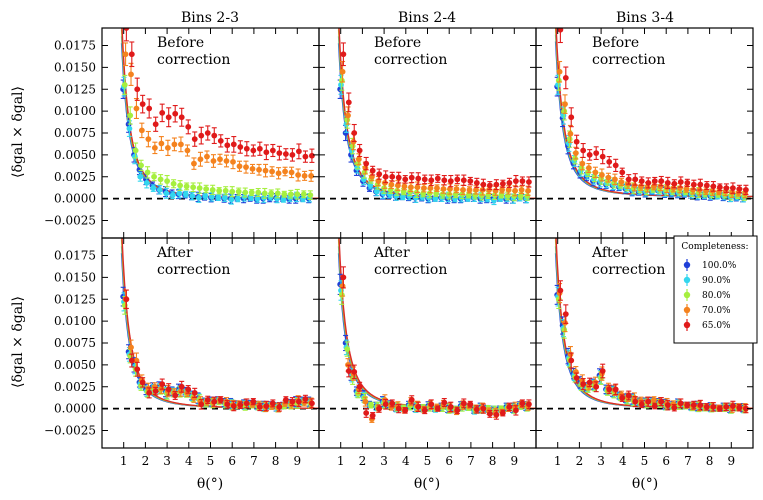  Describe the element at coordinates (716, 326) in the screenshot. I see `legend-label: 65.0%` at that location.